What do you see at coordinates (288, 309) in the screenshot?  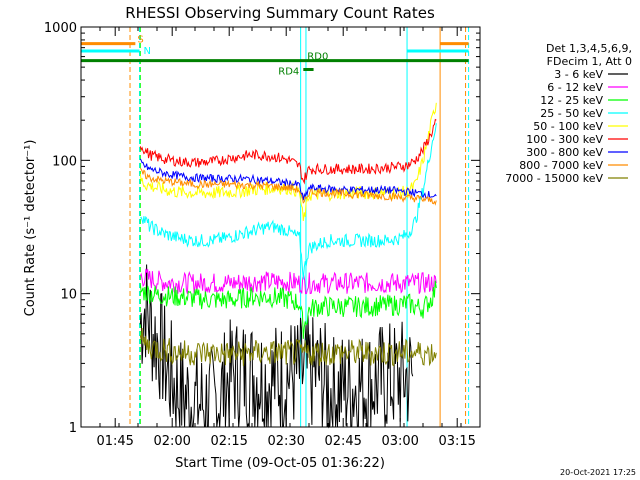 I see `series-line-12-25-kev` at bounding box center [288, 309].